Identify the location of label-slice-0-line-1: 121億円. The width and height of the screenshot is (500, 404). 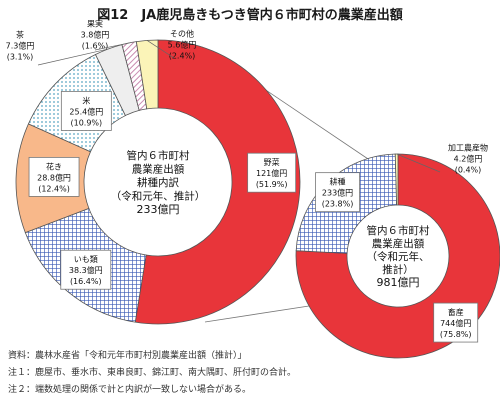
(271, 173).